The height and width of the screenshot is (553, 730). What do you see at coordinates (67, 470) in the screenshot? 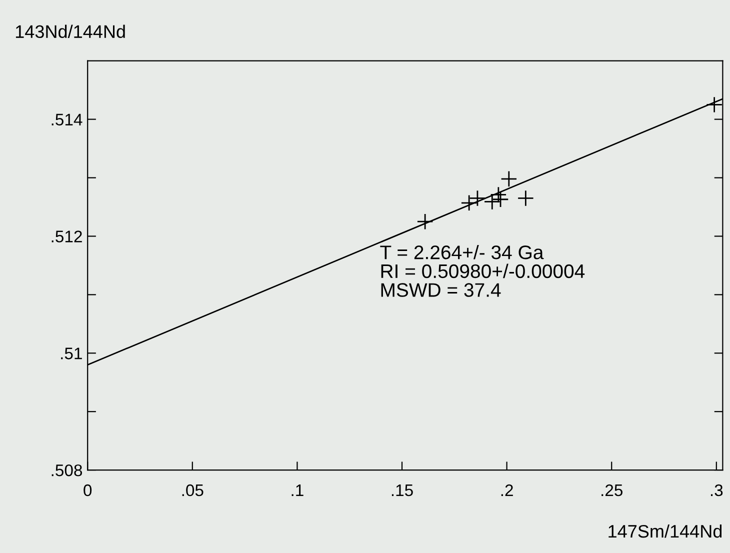
I see `y-tick-label: .508` at bounding box center [67, 470].